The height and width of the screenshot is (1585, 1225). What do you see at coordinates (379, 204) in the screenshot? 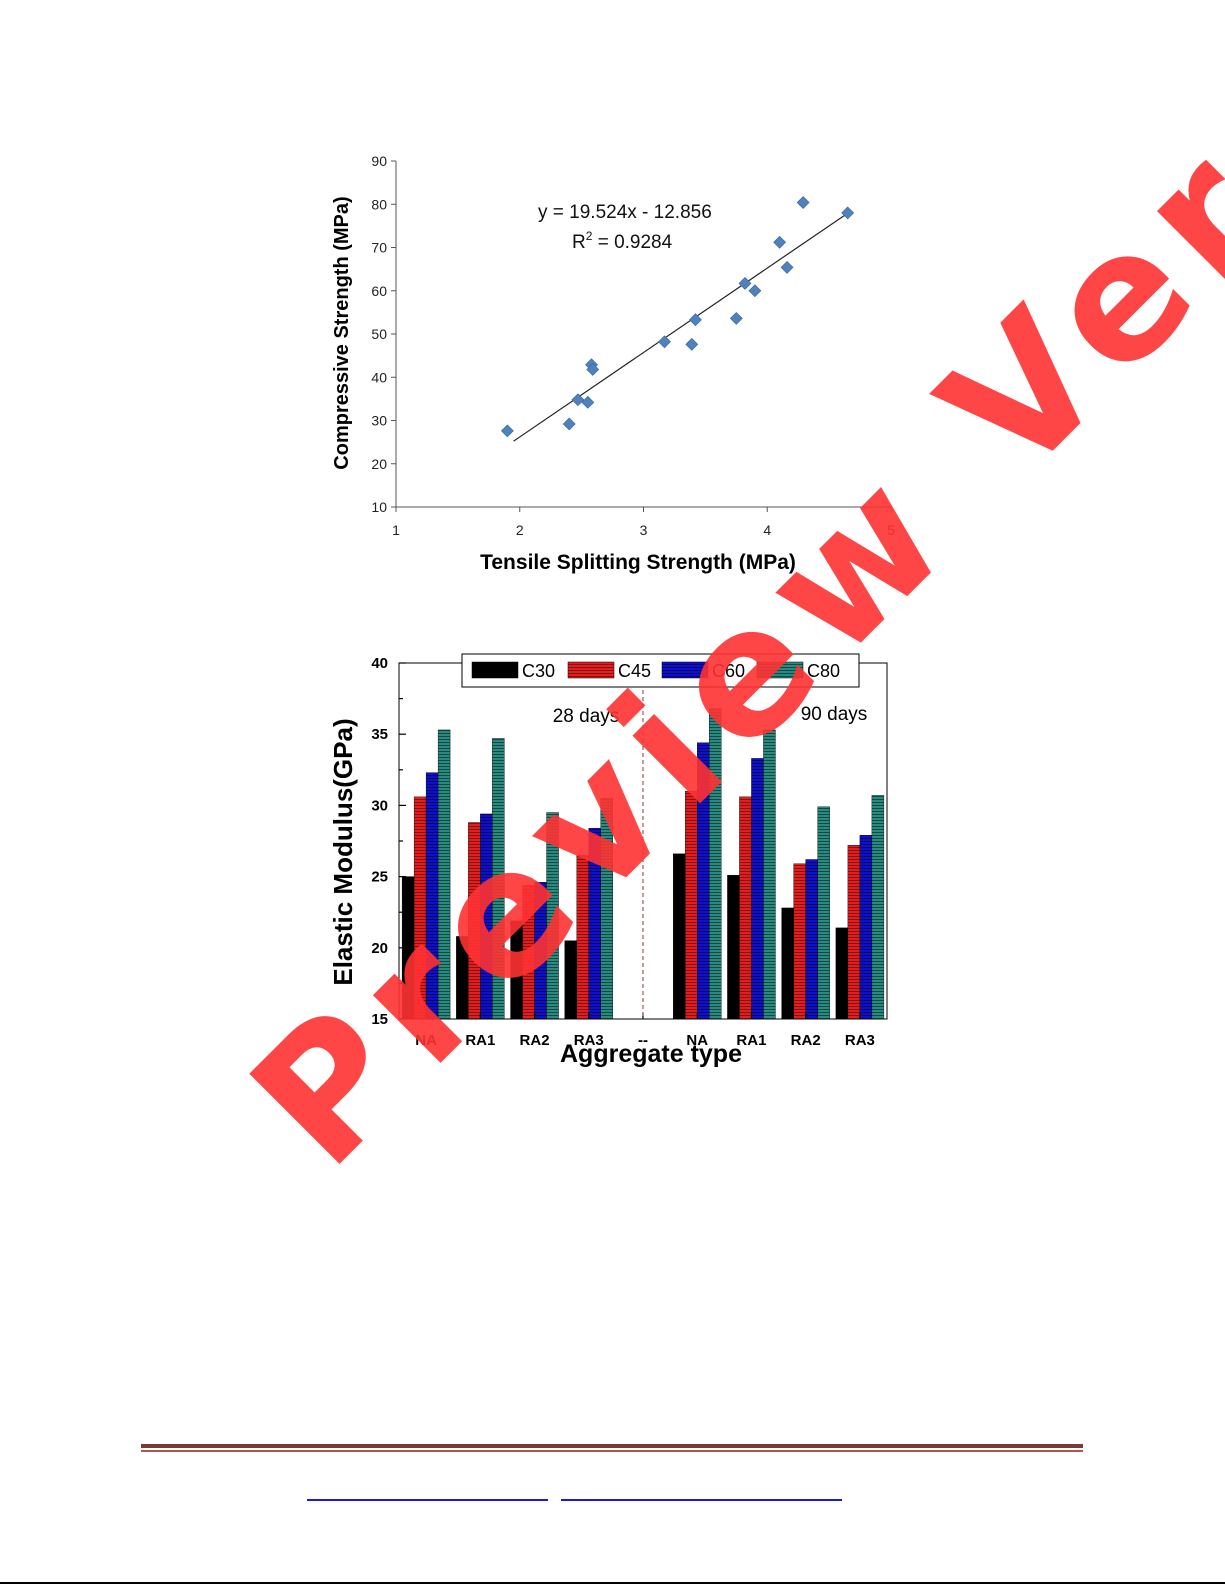
I see `scatter-y-tick-label: 80` at bounding box center [379, 204].